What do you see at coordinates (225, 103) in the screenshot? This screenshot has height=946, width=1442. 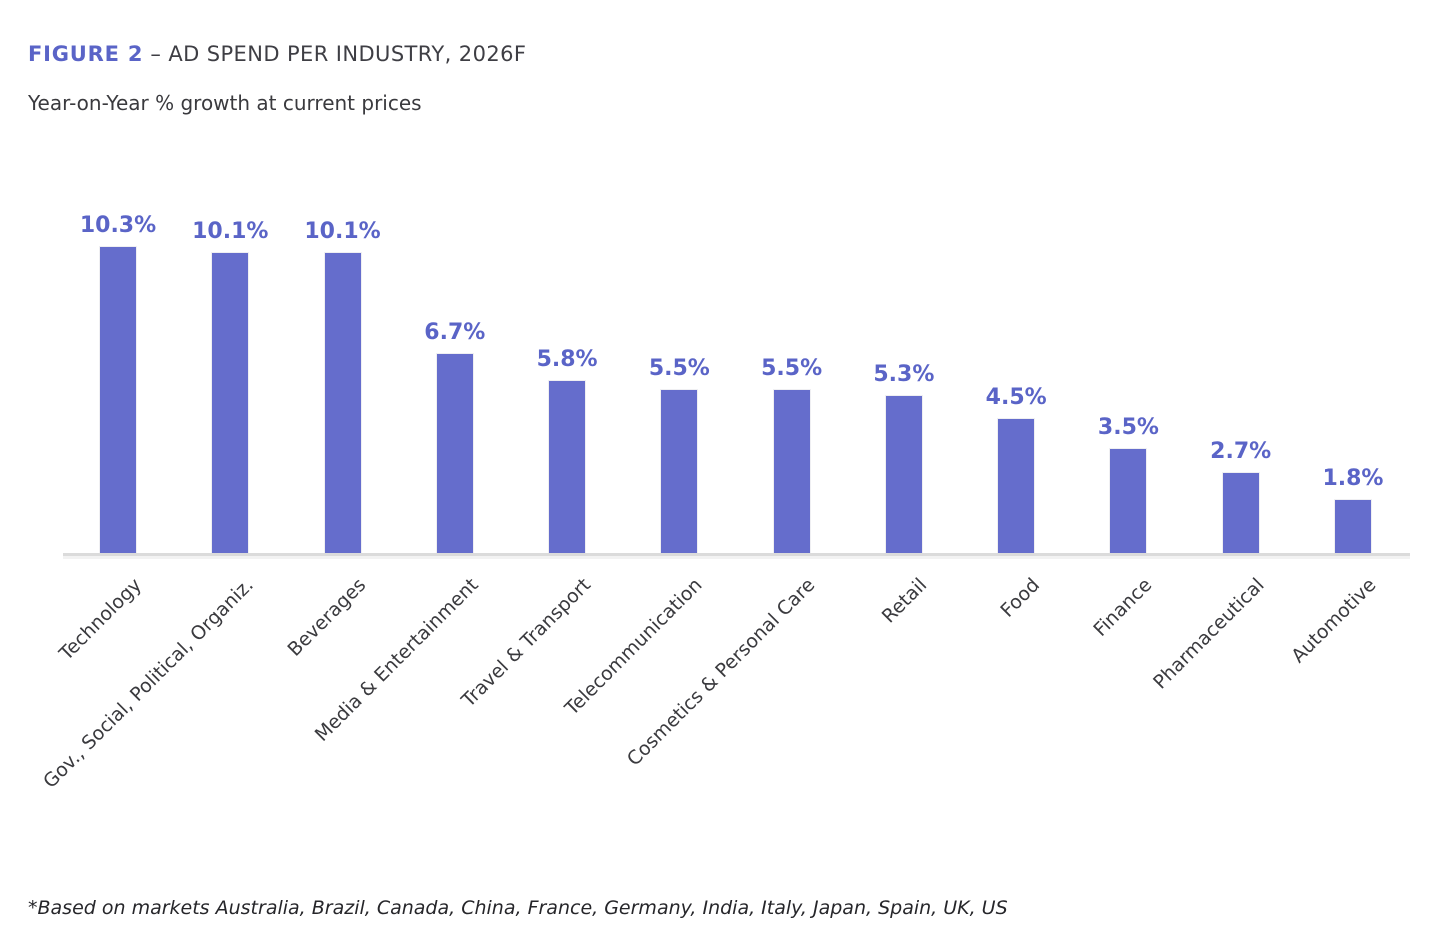 I see `figure-subtitle: Year-on-Year % growth at current prices` at bounding box center [225, 103].